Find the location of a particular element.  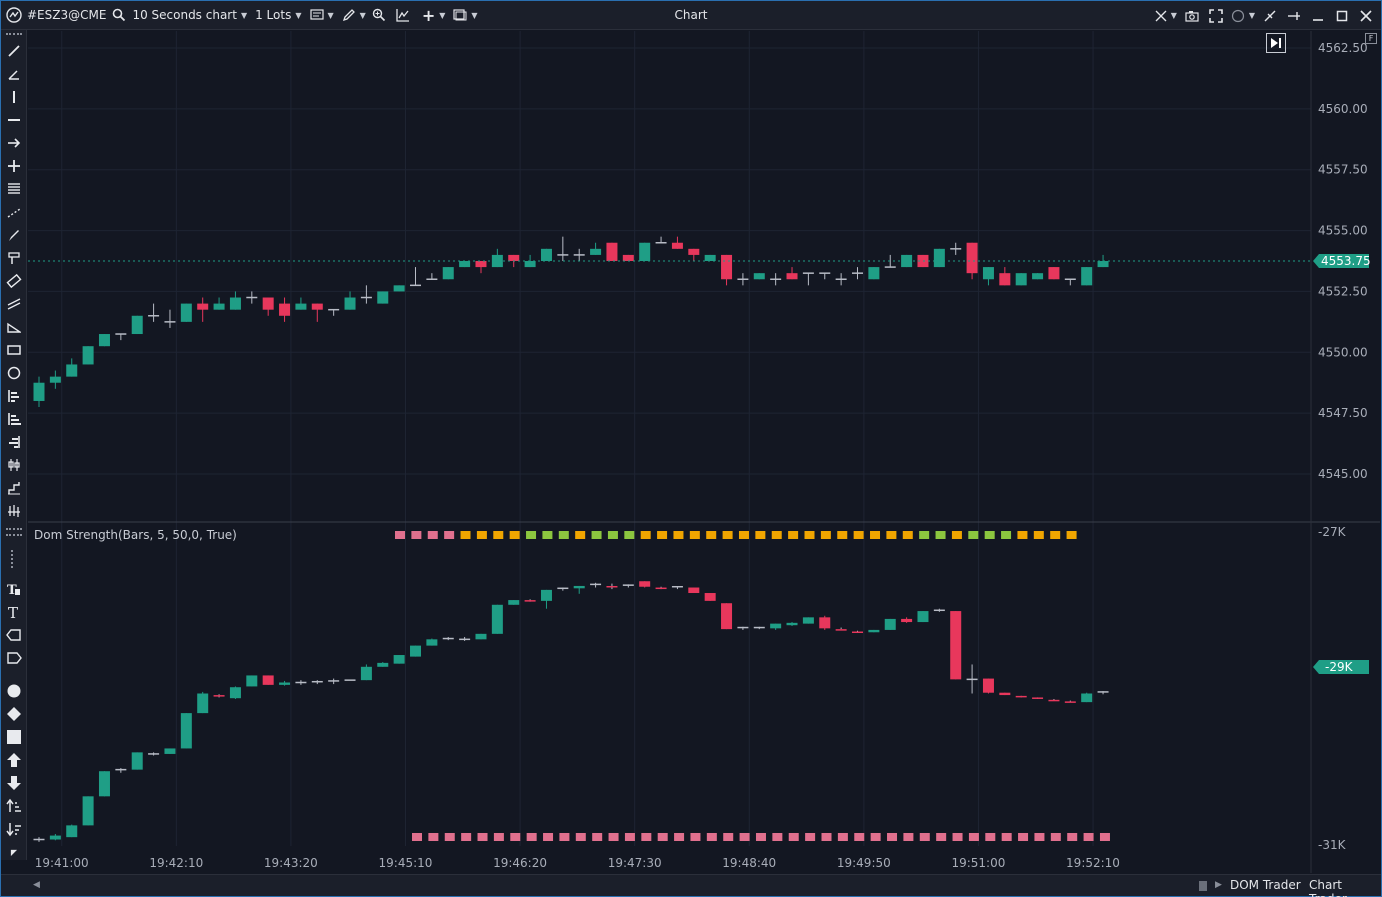

indicator-title: Dom Strength(Bars, 5, 50,0, True) is located at coordinates (135, 535).